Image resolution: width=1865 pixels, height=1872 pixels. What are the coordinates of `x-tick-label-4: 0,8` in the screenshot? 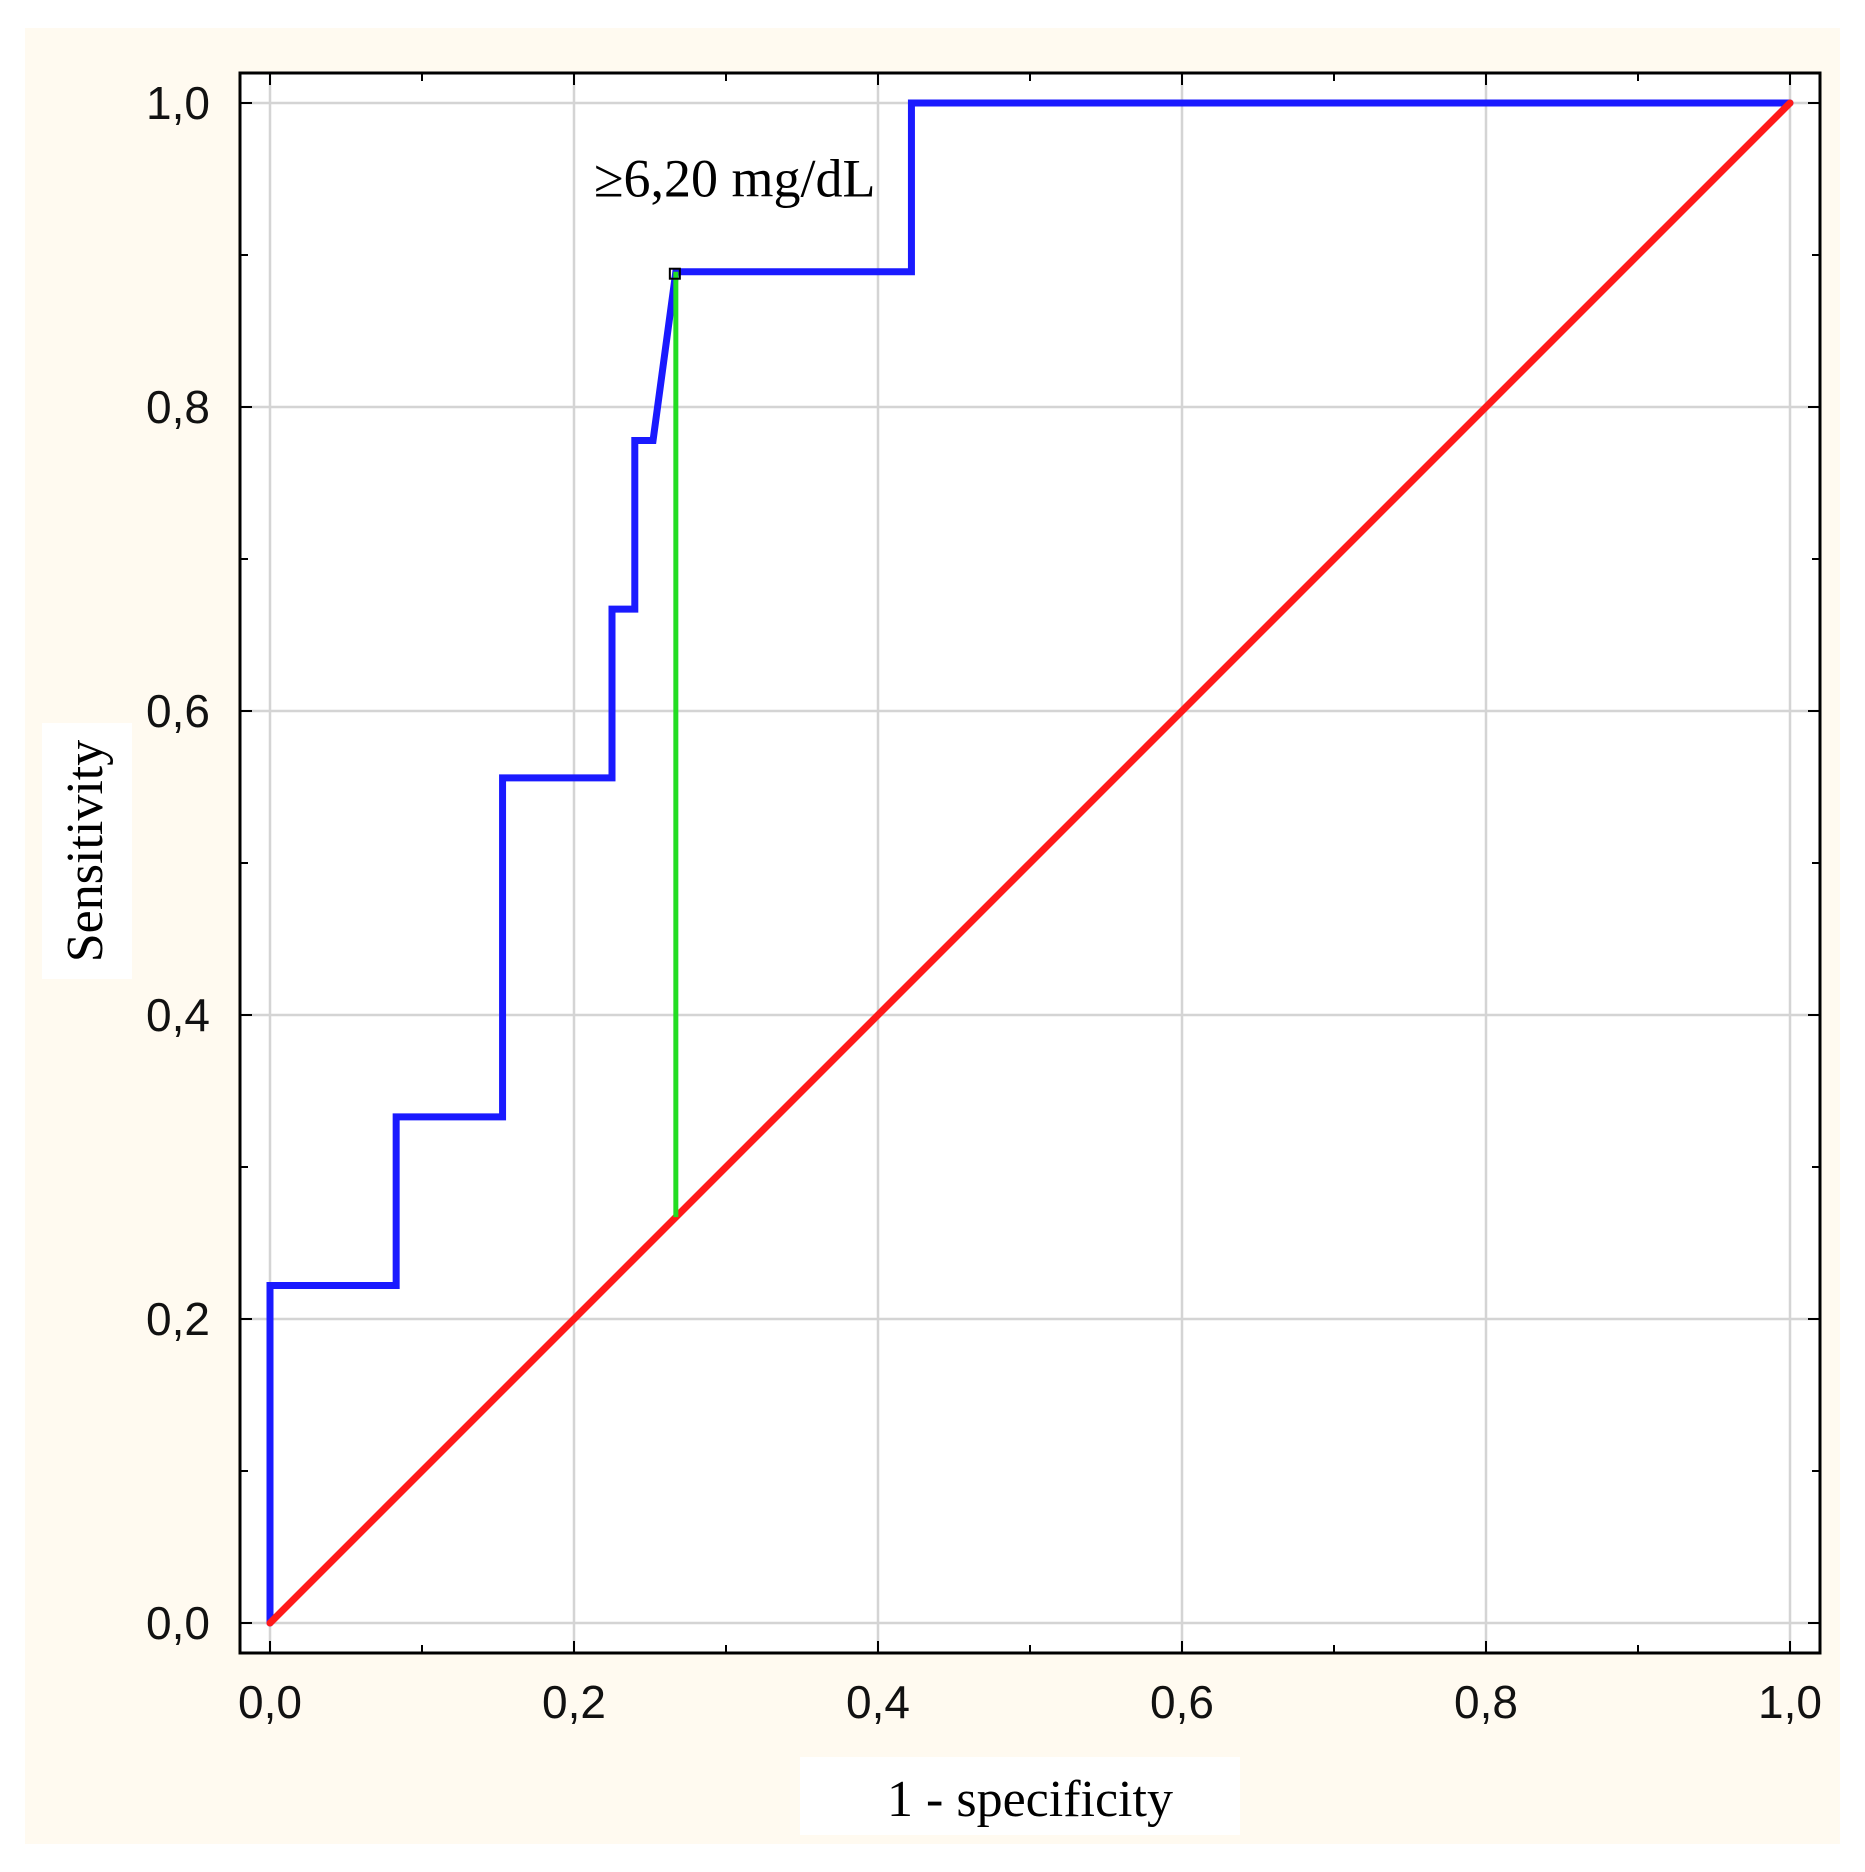 It's located at (1486, 1702).